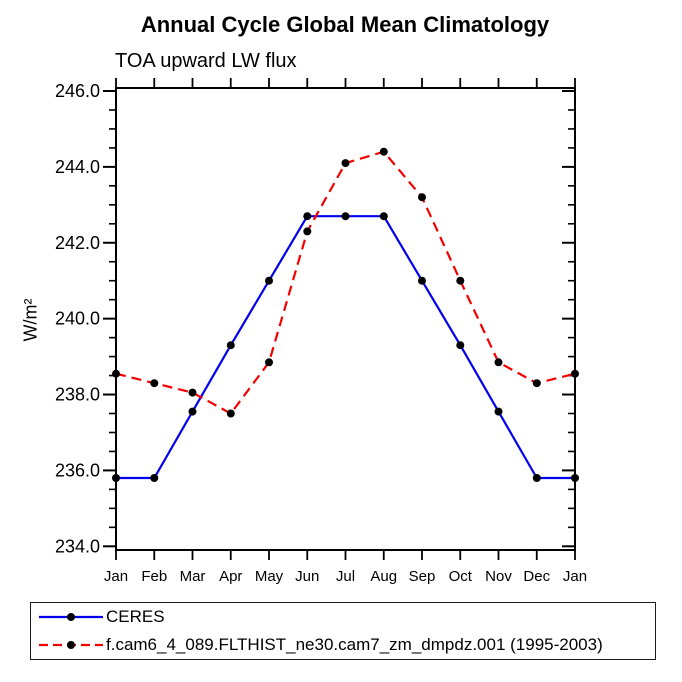 The width and height of the screenshot is (682, 682). What do you see at coordinates (77, 167) in the screenshot?
I see `y-tick-label: 244.0` at bounding box center [77, 167].